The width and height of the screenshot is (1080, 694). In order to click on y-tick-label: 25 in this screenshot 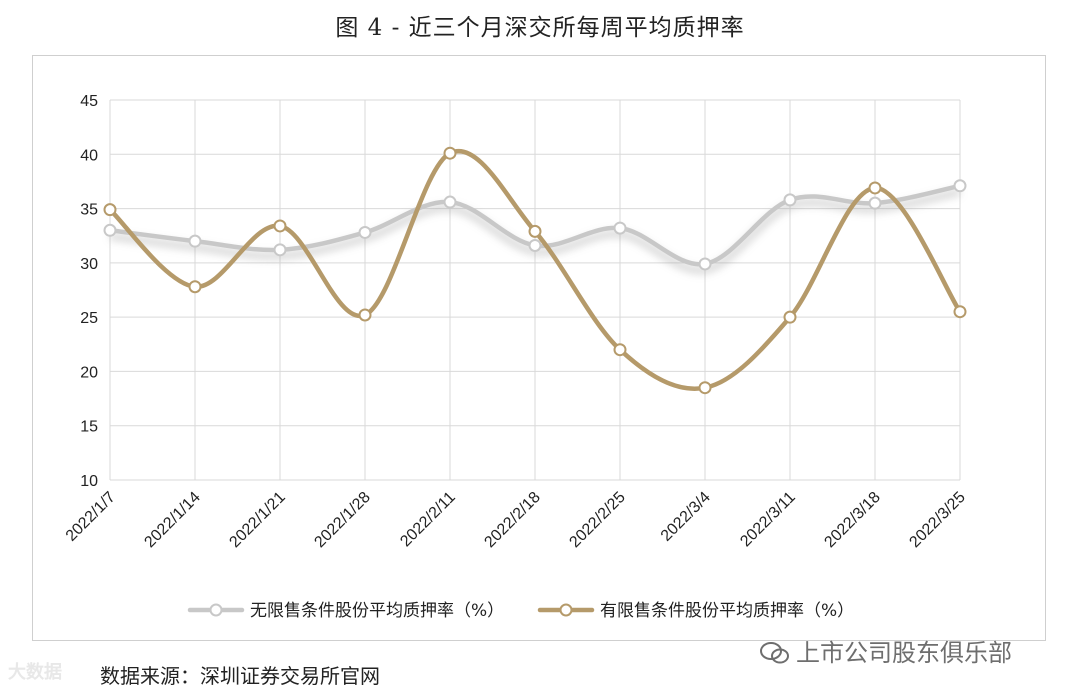, I will do `click(89, 318)`.